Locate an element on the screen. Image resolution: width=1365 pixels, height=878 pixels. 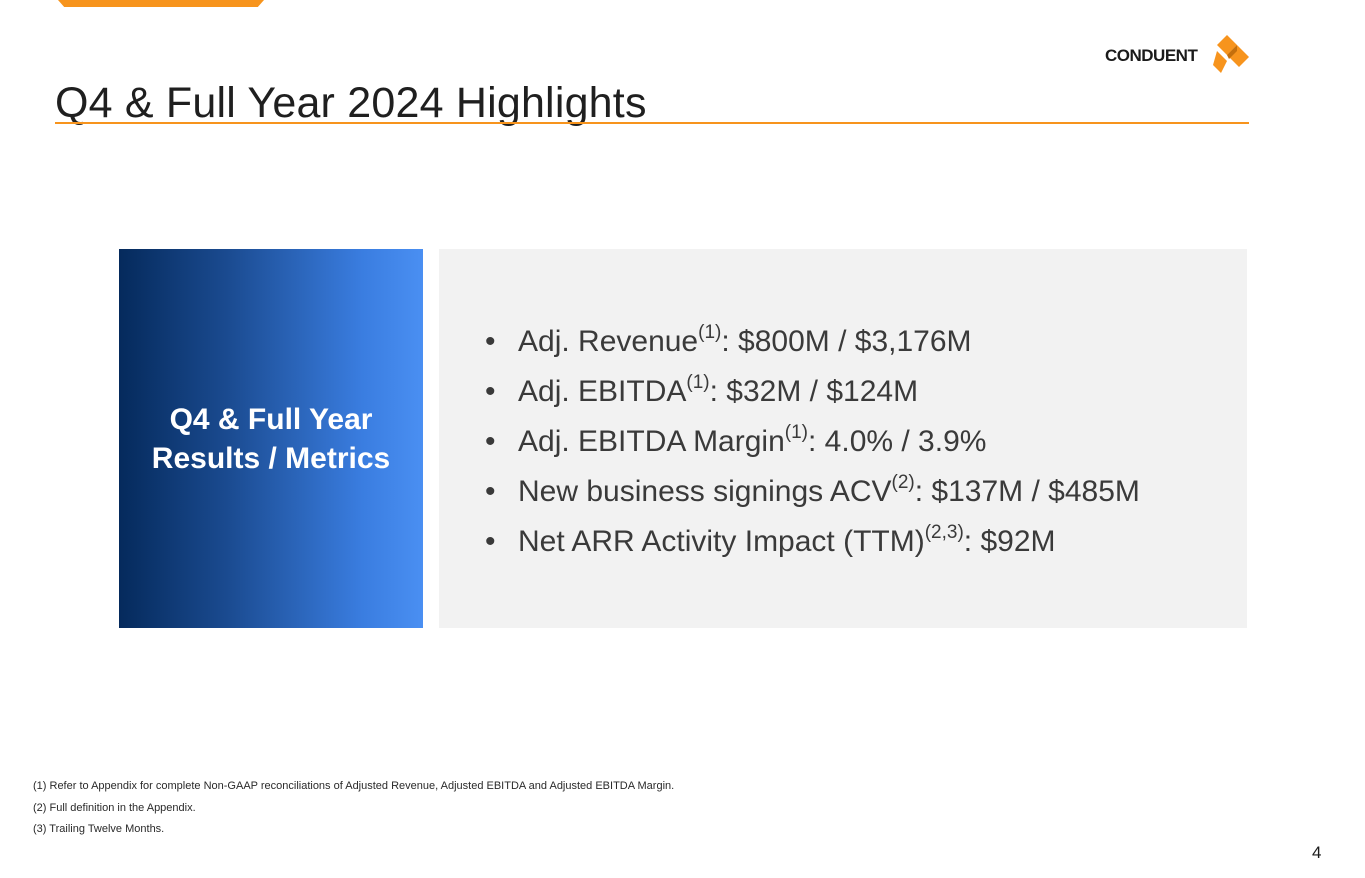
title-underline is located at coordinates (652, 123).